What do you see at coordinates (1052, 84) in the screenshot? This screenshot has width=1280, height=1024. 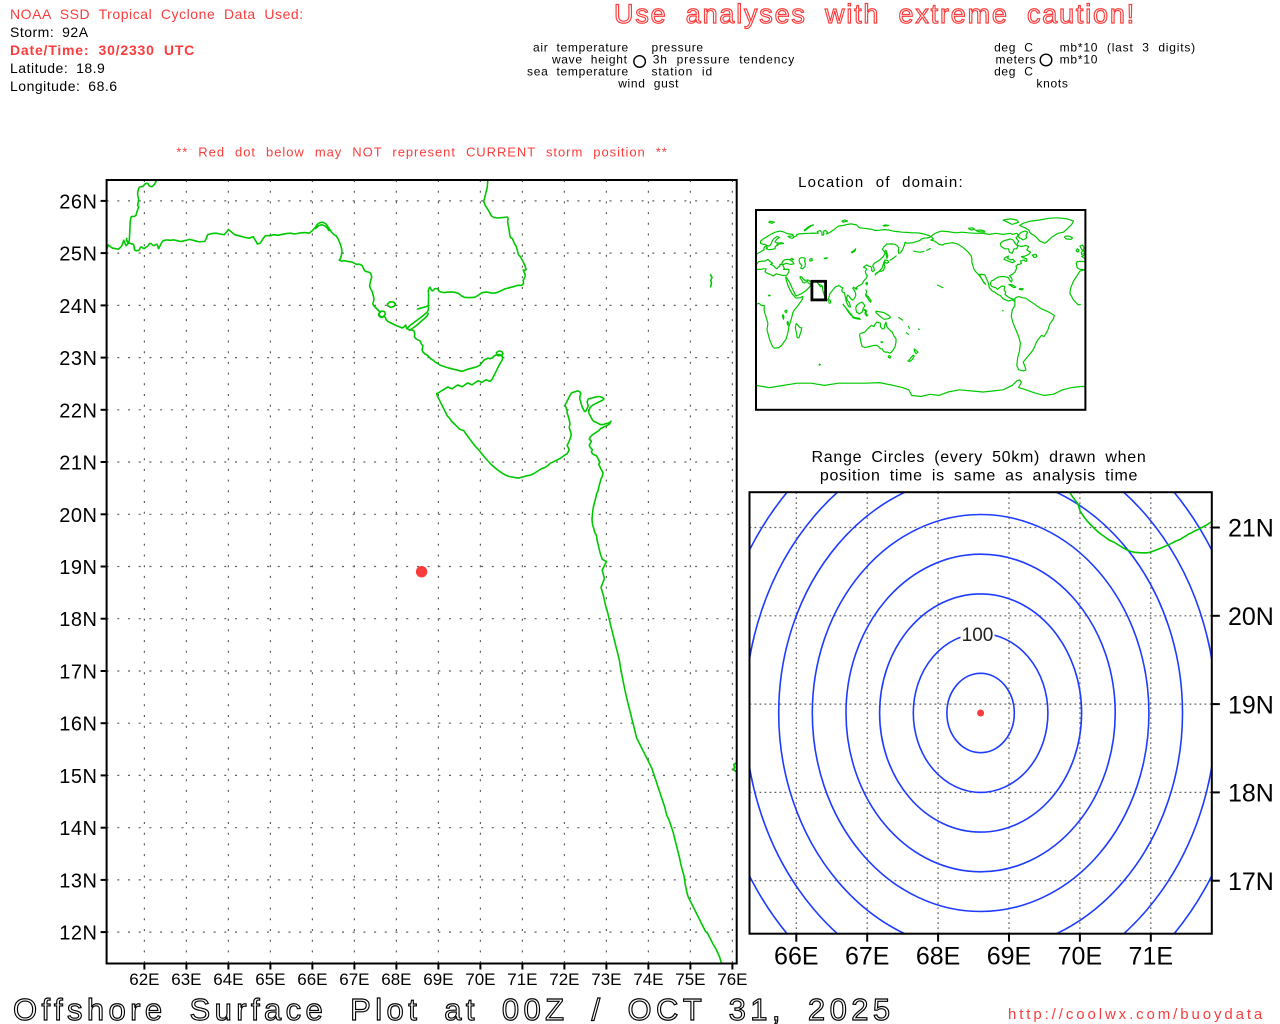 I see `svg-text: knots` at bounding box center [1052, 84].